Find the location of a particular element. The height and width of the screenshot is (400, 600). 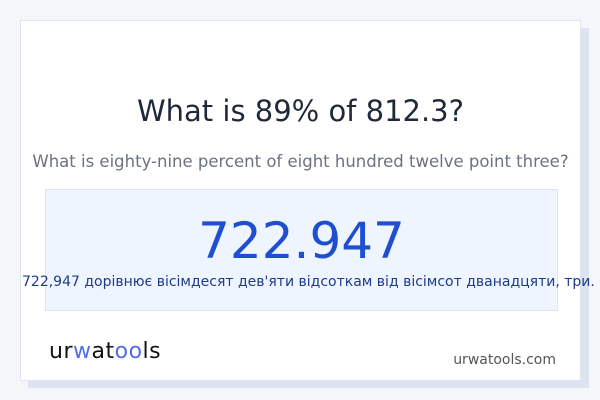

logo-text: at is located at coordinates (103, 351).